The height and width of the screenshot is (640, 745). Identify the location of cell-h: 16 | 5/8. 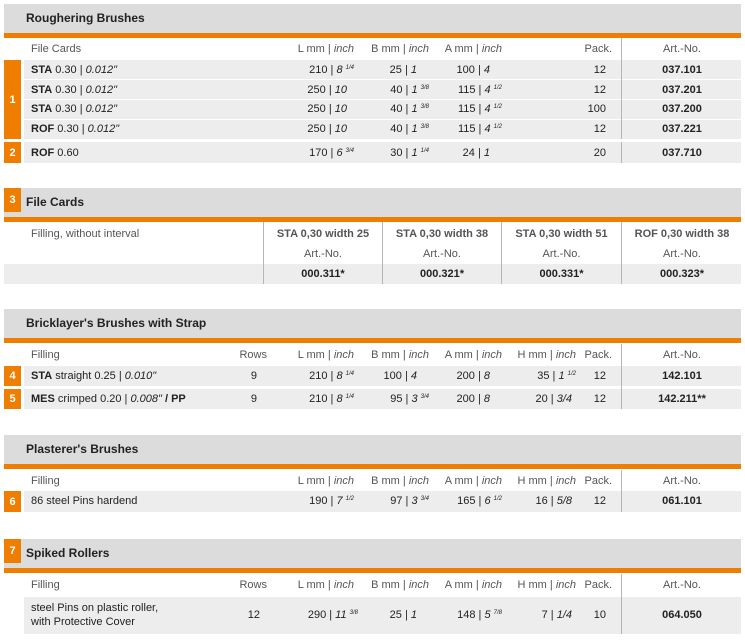
(553, 501).